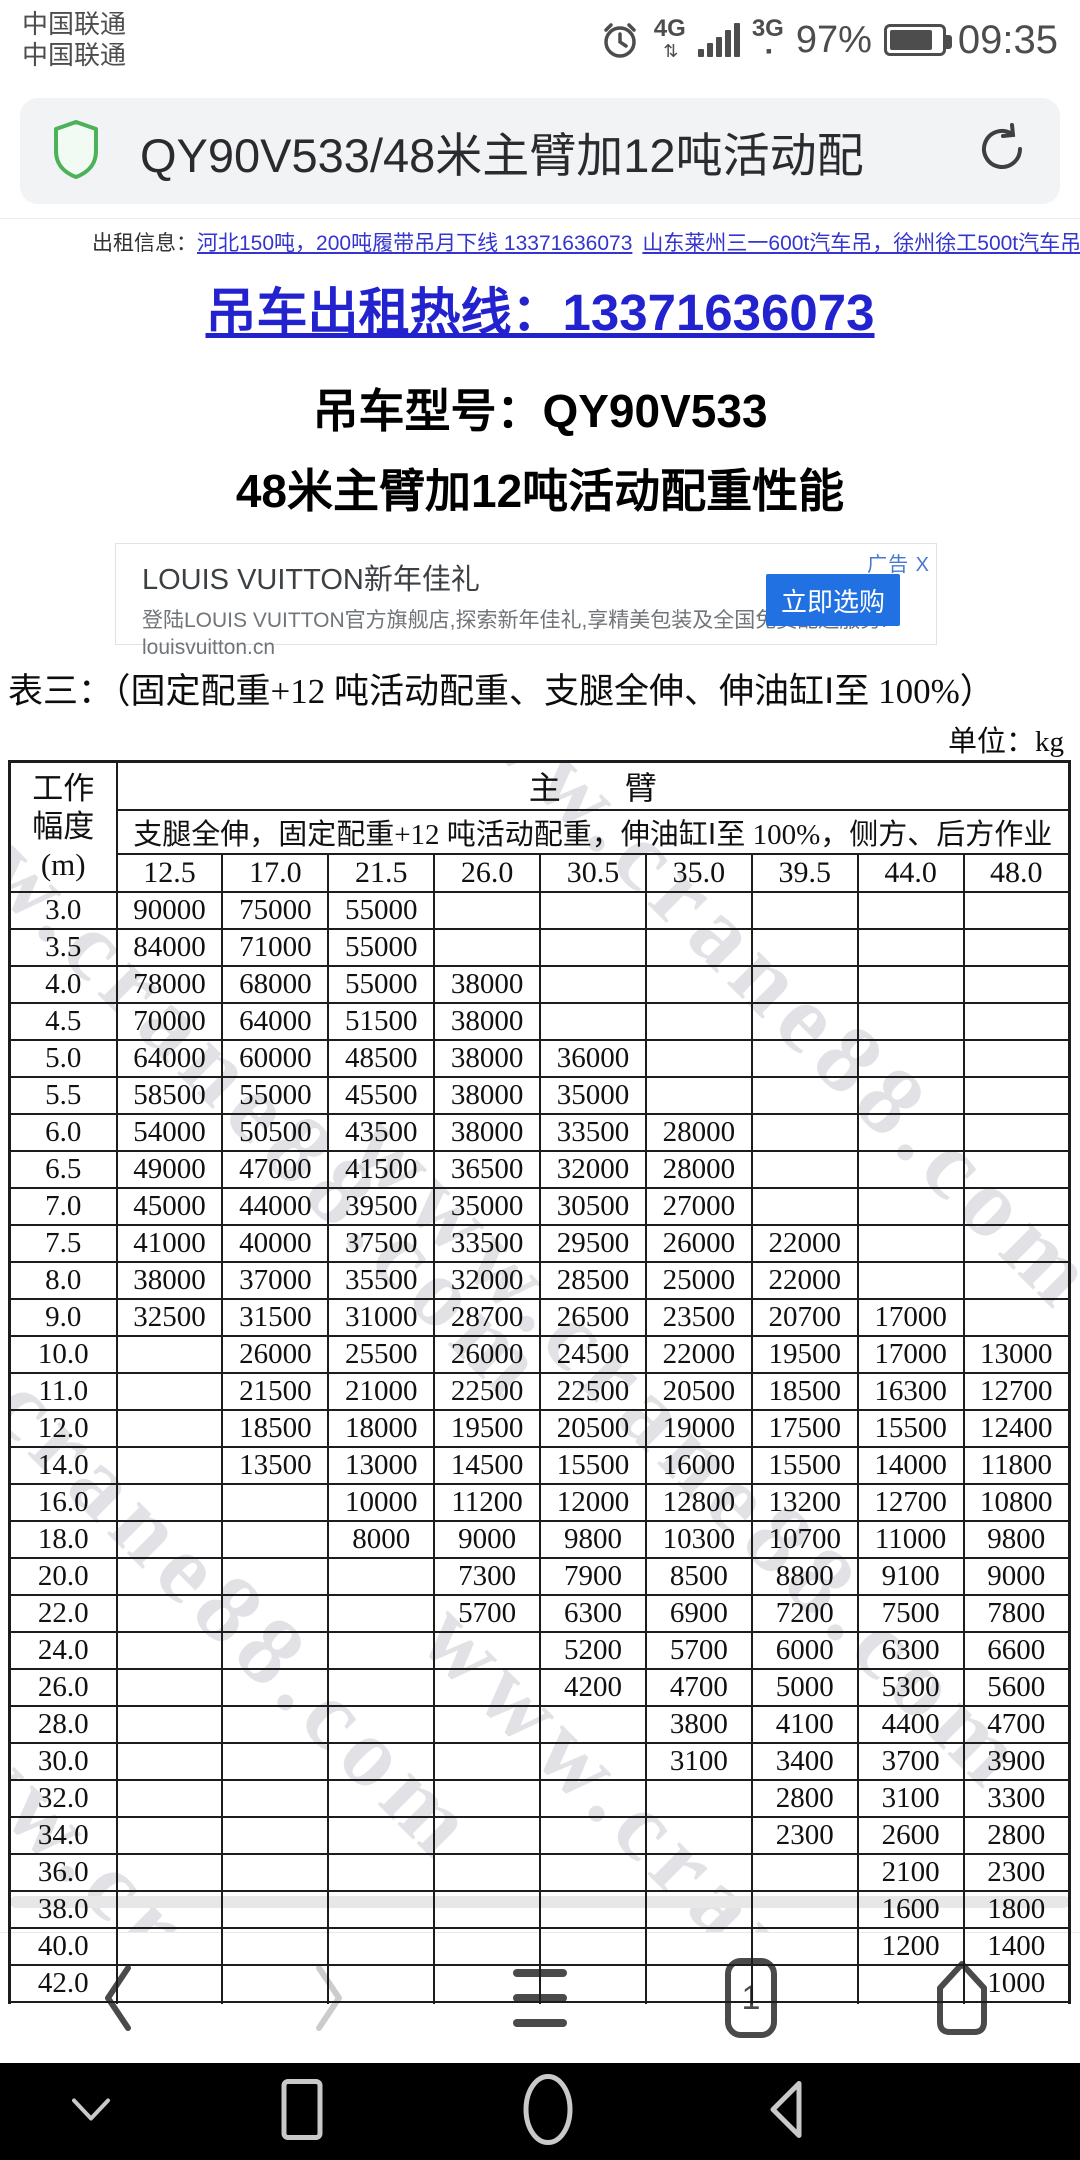 This screenshot has height=2160, width=1080. What do you see at coordinates (1016, 1576) in the screenshot?
I see `capacity-cell: 9000` at bounding box center [1016, 1576].